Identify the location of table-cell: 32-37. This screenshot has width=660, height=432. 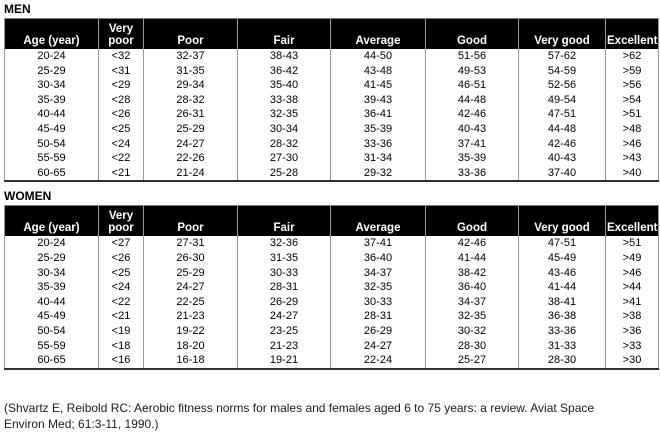
(190, 56).